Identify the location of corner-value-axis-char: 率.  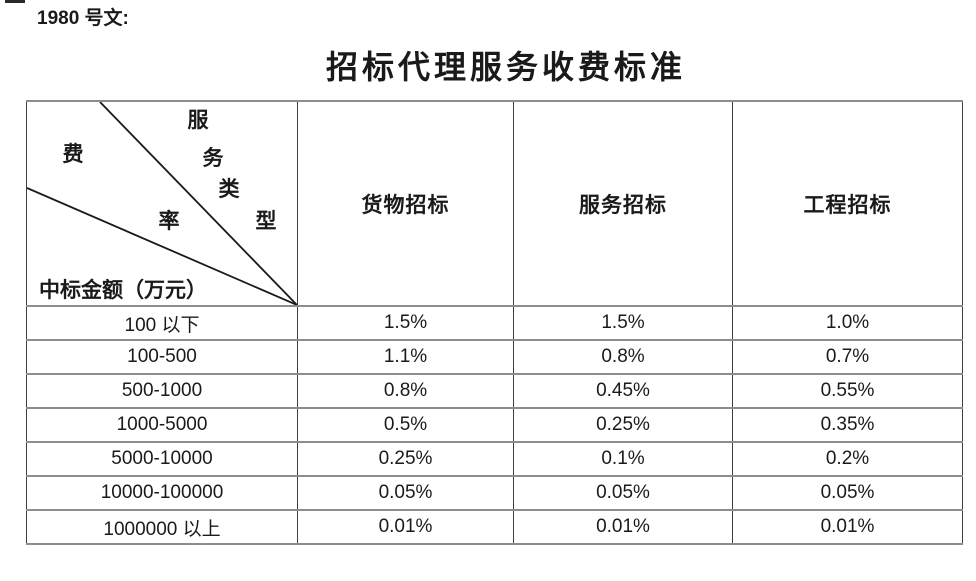
(169, 221).